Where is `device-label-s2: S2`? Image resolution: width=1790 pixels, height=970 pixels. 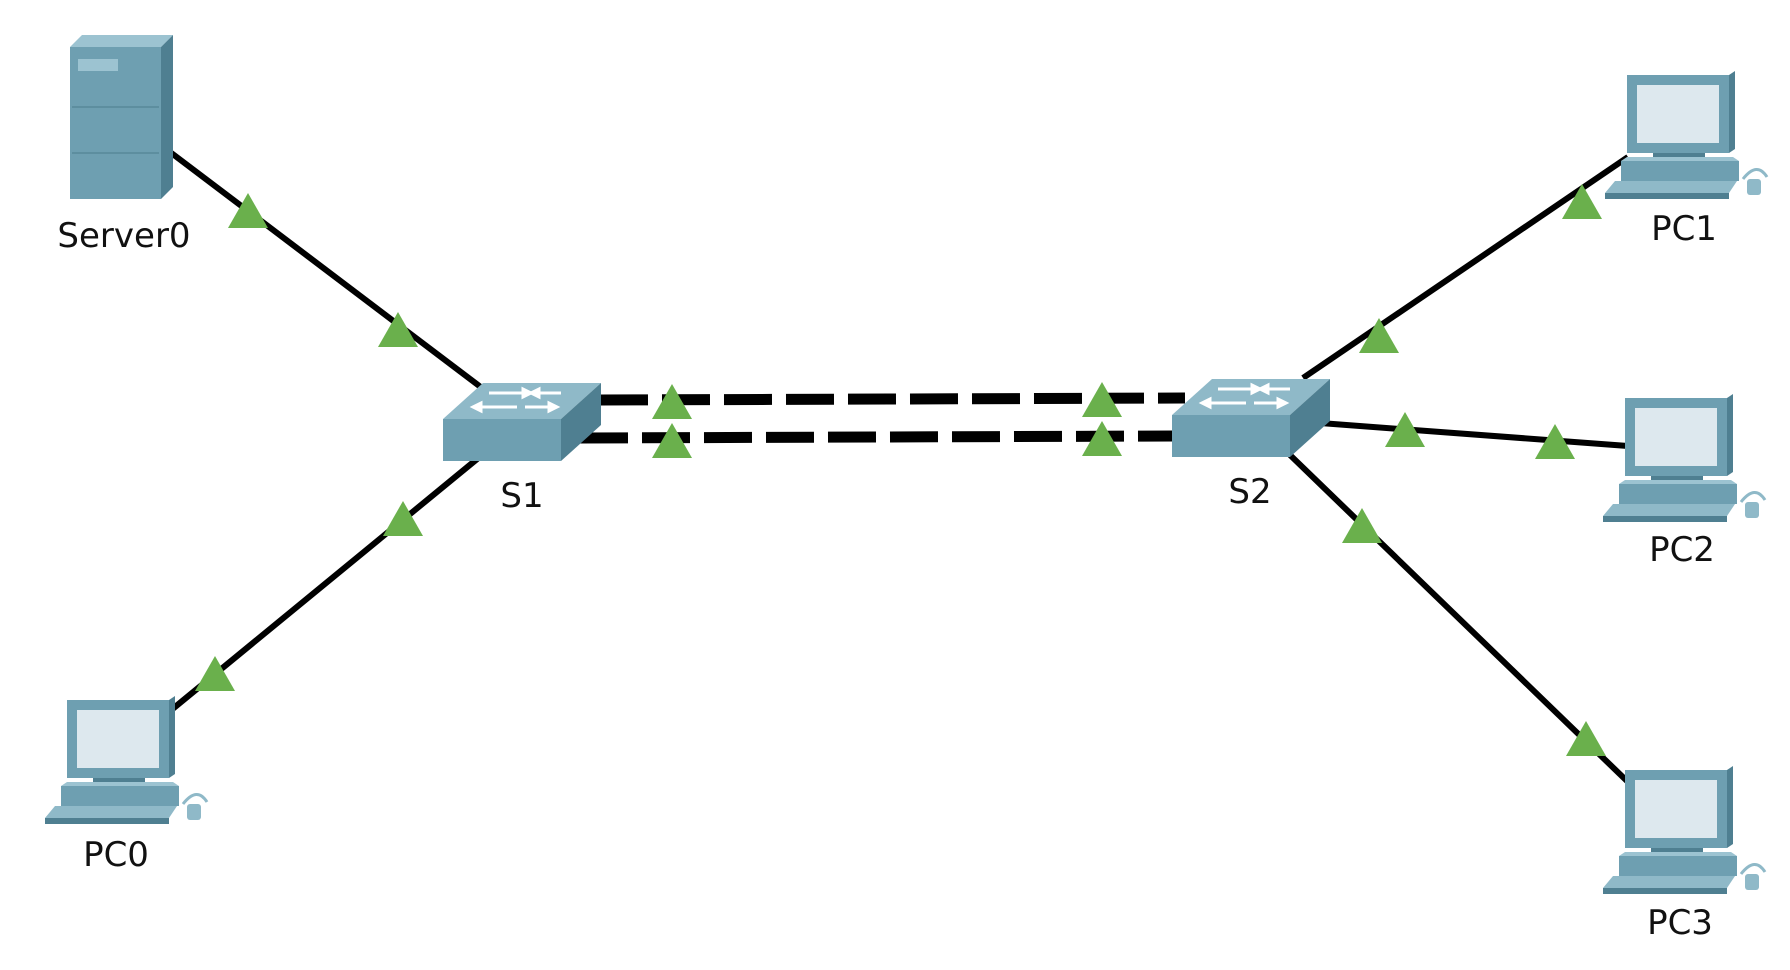
device-label-s2: S2 is located at coordinates (1249, 492).